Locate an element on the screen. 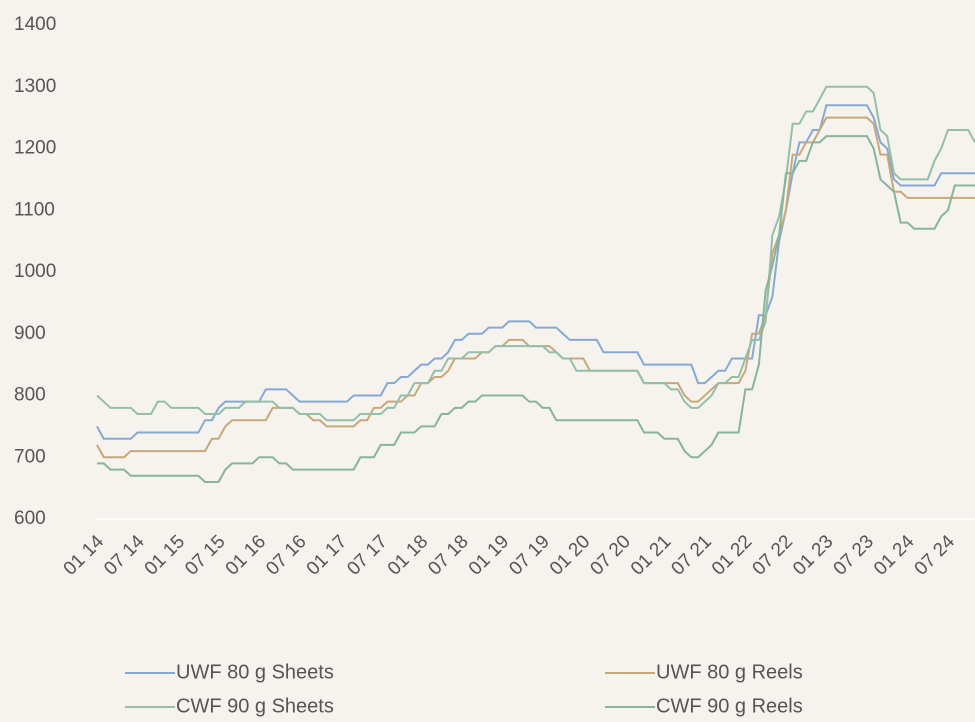 The height and width of the screenshot is (722, 975). x-tick-label: 01 24 is located at coordinates (894, 555).